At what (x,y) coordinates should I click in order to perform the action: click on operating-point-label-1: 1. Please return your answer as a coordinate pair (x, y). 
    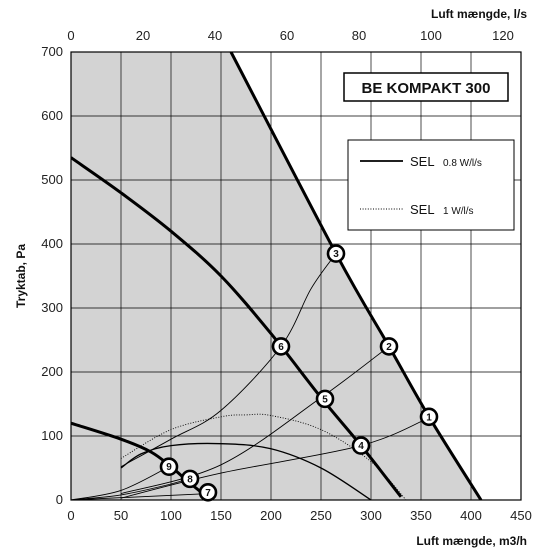
    Looking at the image, I should click on (429, 417).